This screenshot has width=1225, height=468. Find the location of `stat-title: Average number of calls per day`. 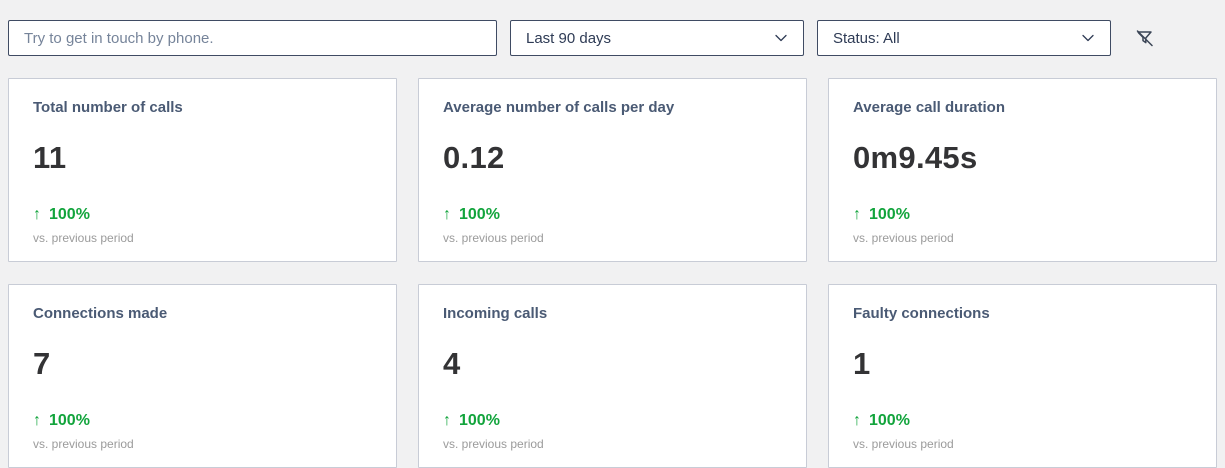

stat-title: Average number of calls per day is located at coordinates (559, 107).